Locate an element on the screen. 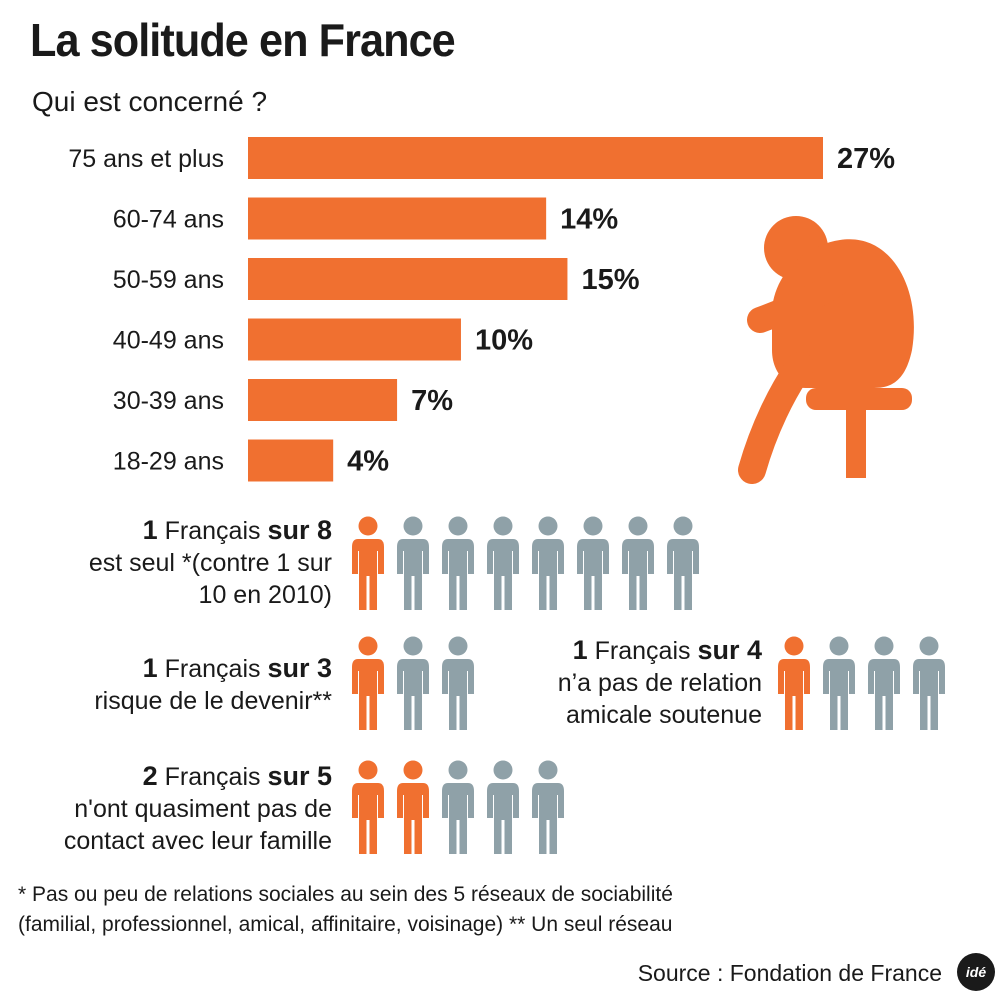 This screenshot has width=1000, height=1000. stat-description-line: 10 en 2010) is located at coordinates (265, 595).